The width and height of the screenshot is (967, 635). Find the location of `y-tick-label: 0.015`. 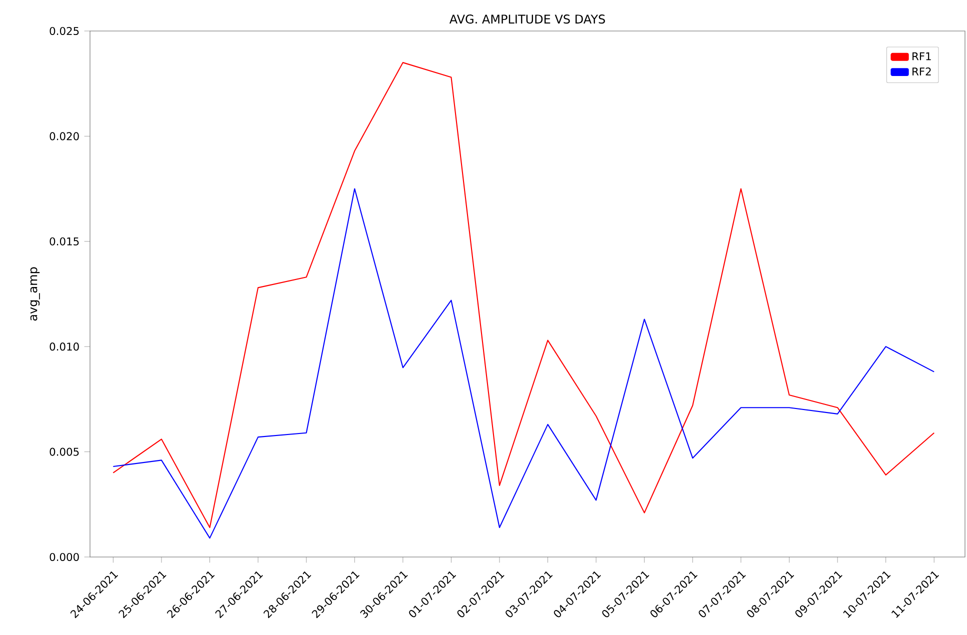

y-tick-label: 0.015 is located at coordinates (64, 241).